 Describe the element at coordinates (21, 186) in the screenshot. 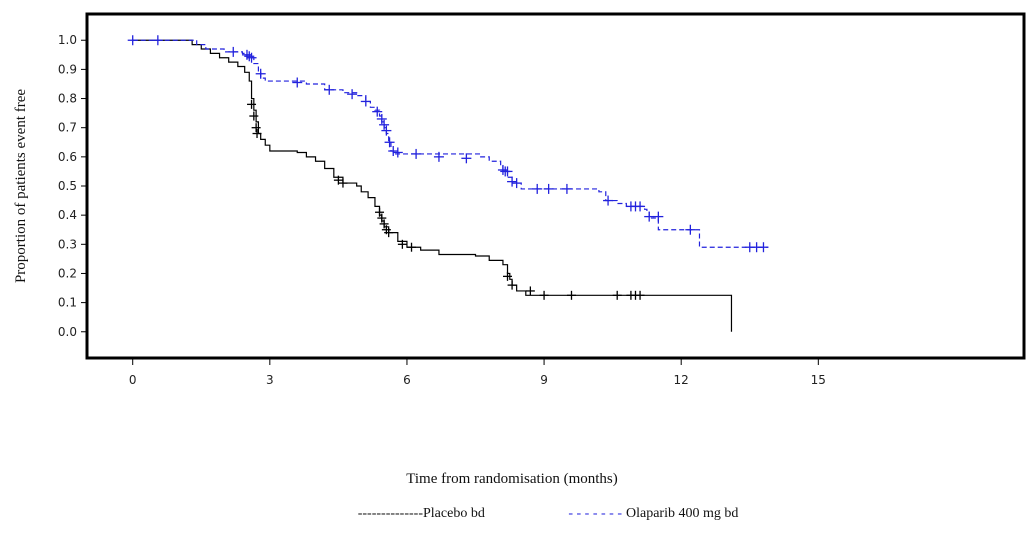

I see `y-axis-title: Proportion of patients event free` at that location.